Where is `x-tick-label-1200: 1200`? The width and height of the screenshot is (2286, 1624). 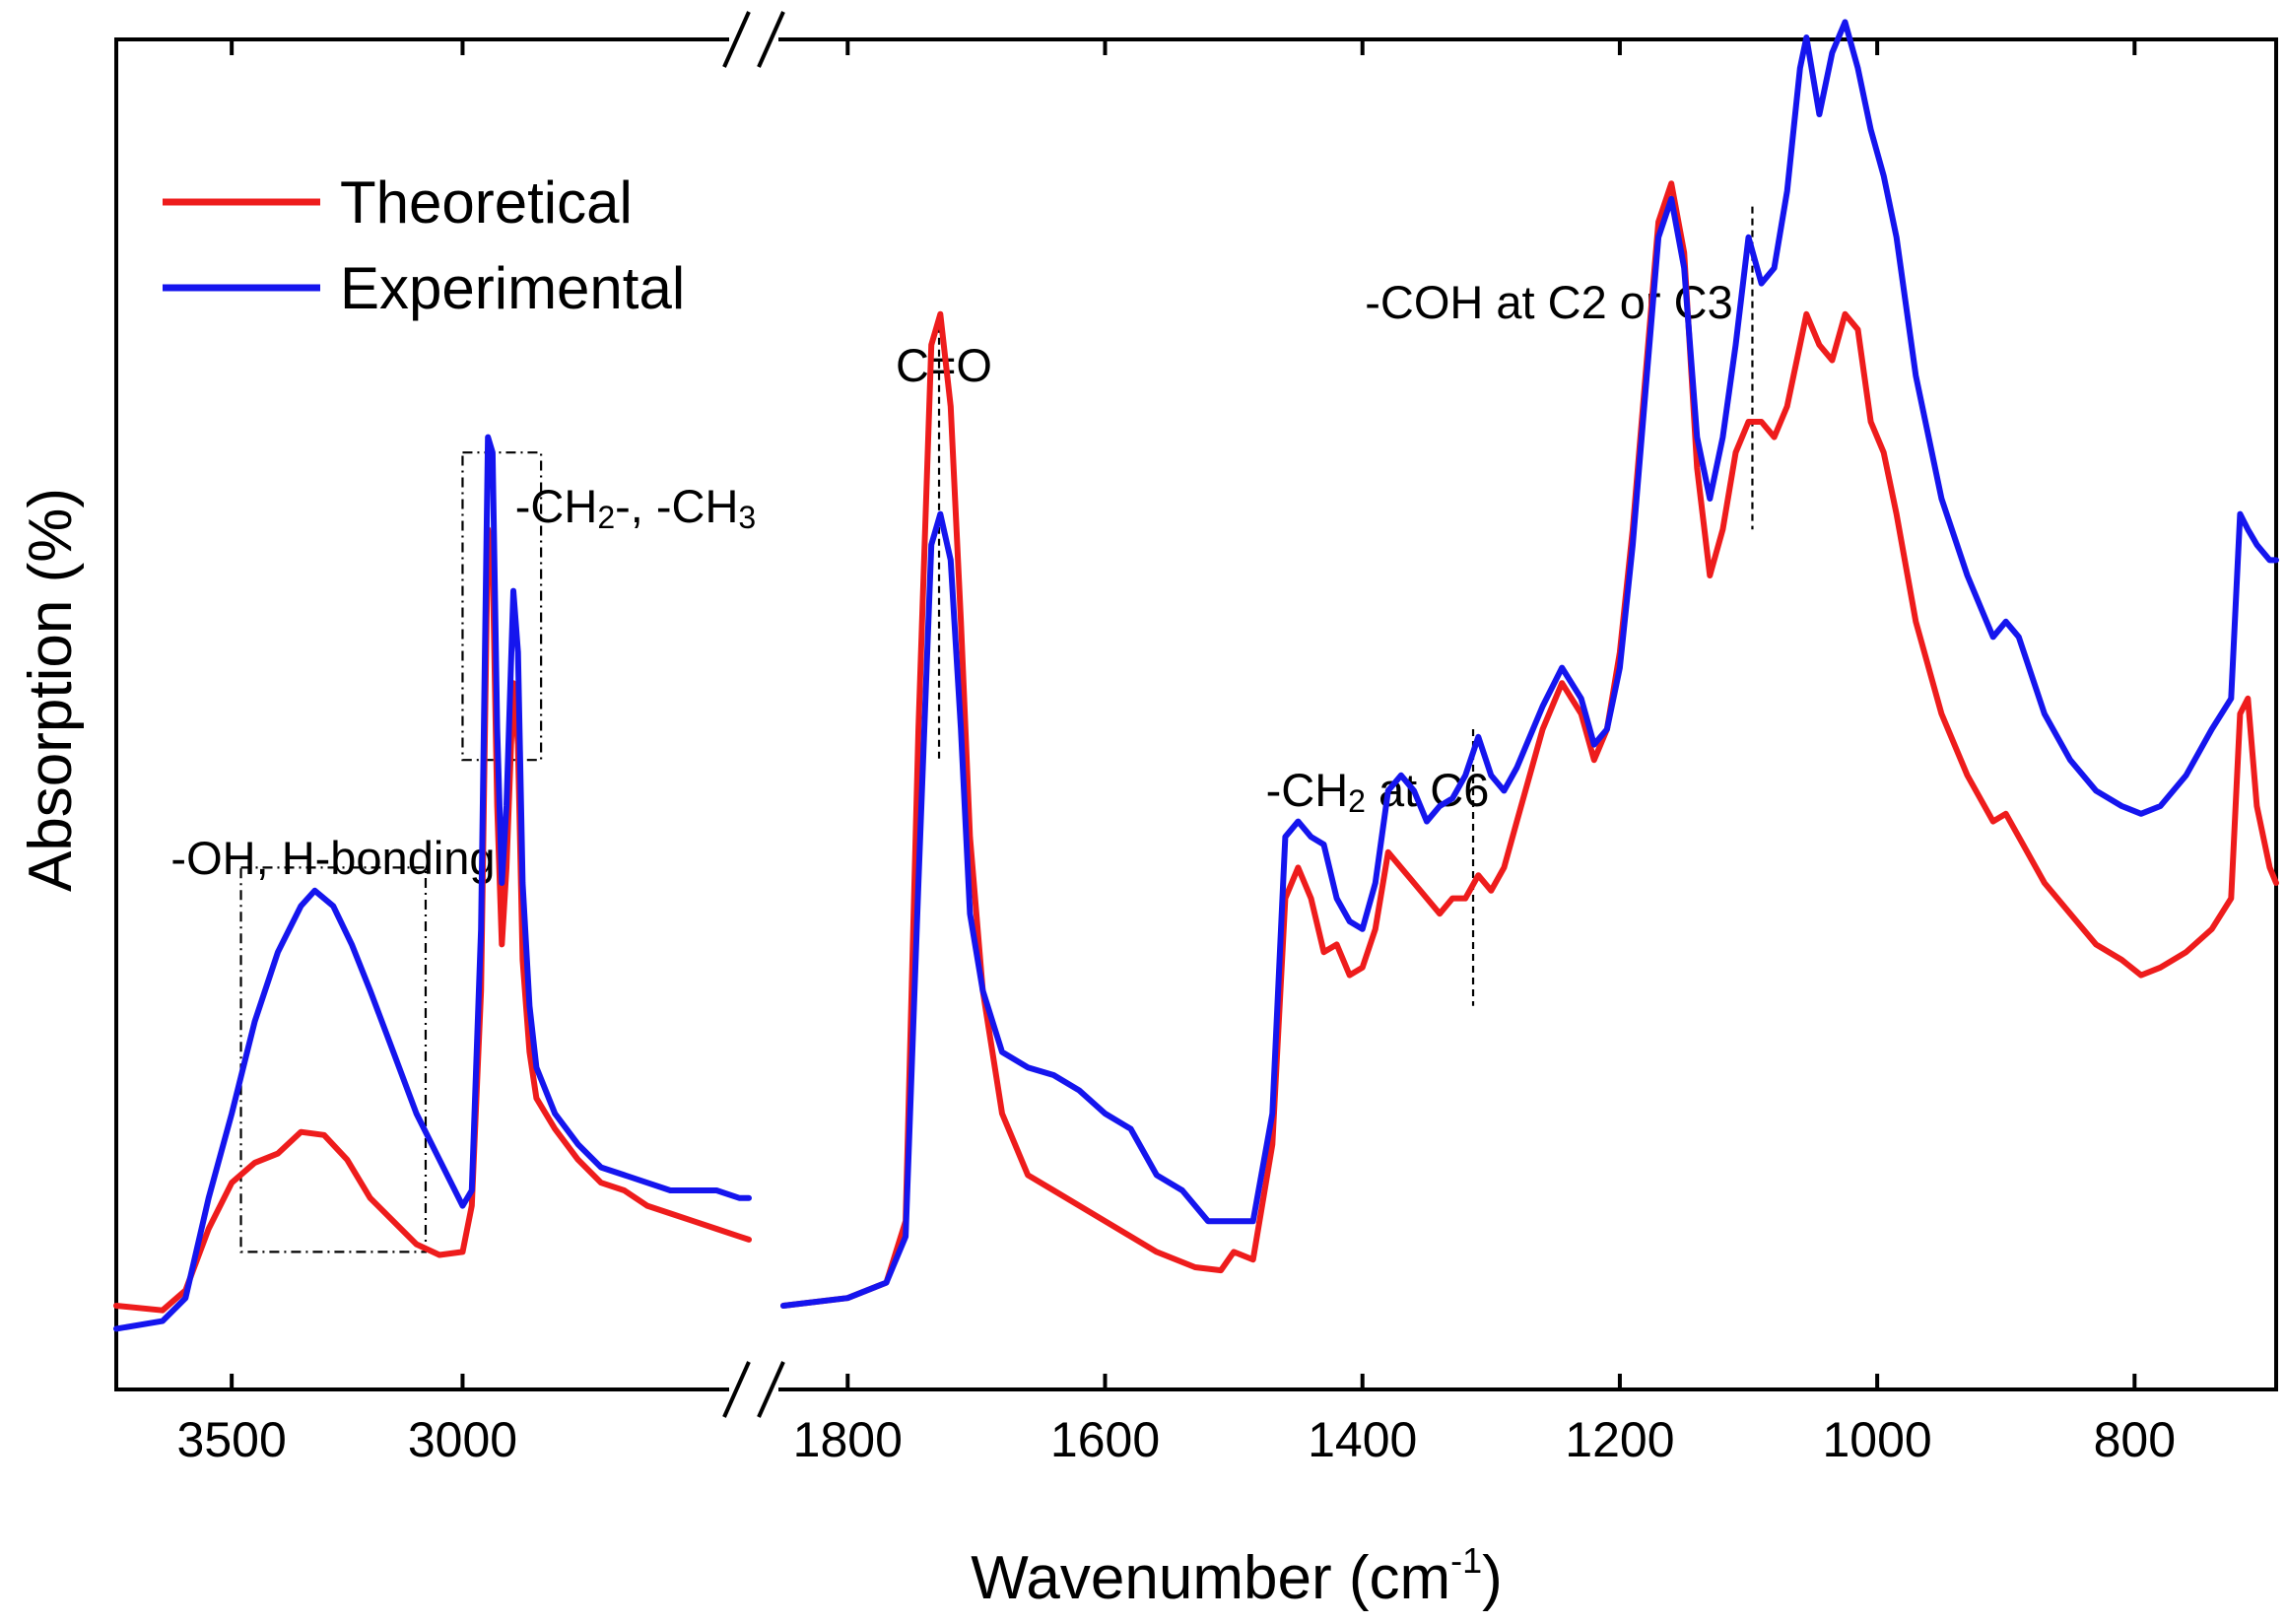
x-tick-label-1200: 1200 is located at coordinates (1619, 1440).